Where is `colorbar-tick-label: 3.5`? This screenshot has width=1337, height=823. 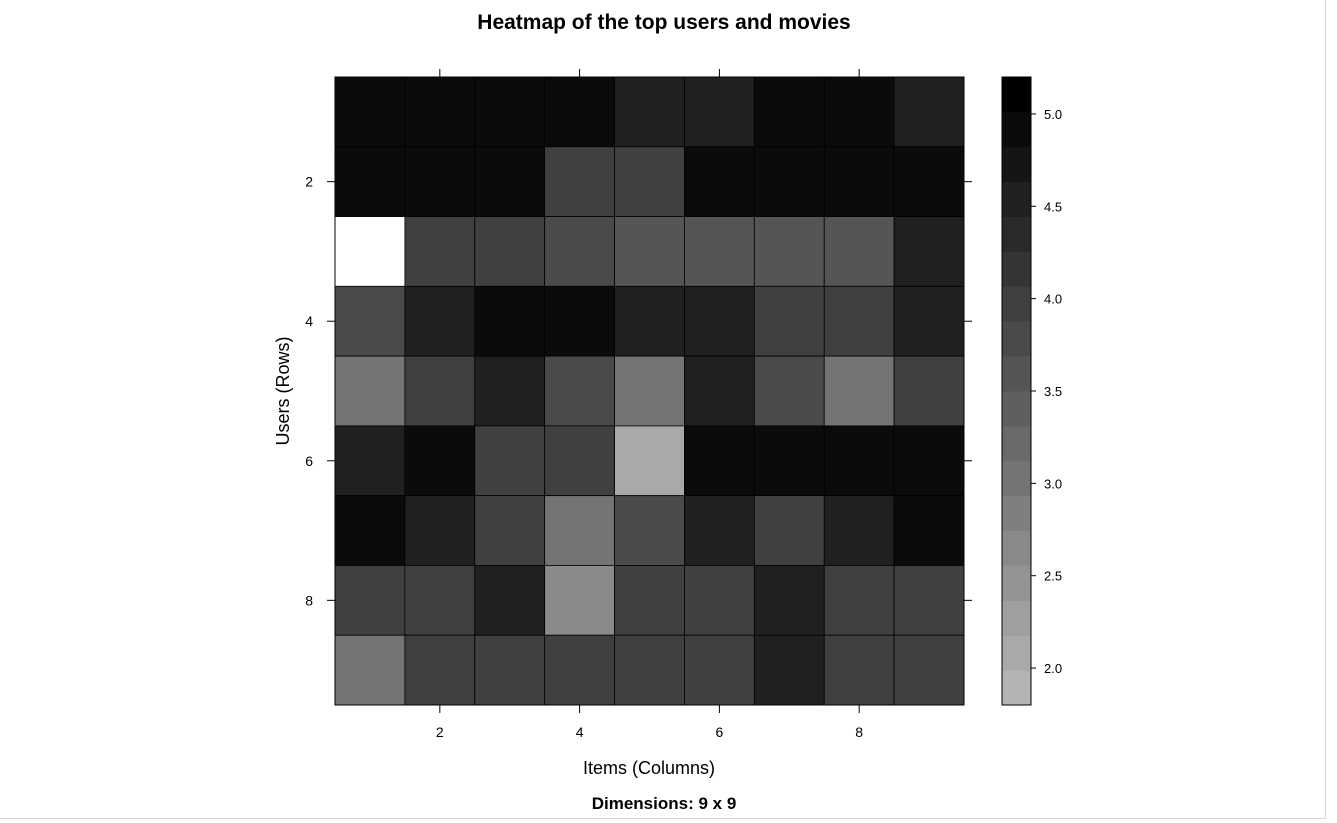 colorbar-tick-label: 3.5 is located at coordinates (1053, 391).